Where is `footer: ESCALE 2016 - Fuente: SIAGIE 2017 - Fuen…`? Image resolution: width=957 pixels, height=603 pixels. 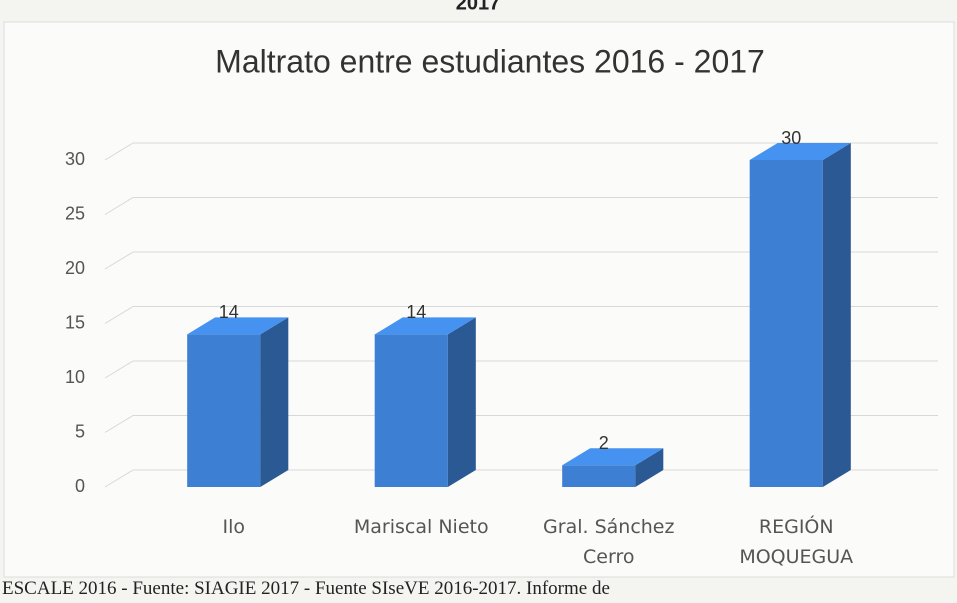
footer: ESCALE 2016 - Fuente: SIAGIE 2017 - Fuen… is located at coordinates (306, 588).